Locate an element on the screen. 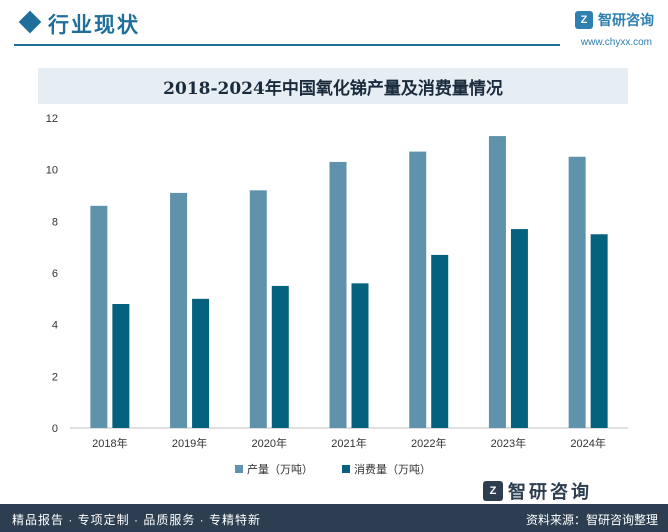 This screenshot has height=532, width=668. y-tick-label: 10 is located at coordinates (52, 171).